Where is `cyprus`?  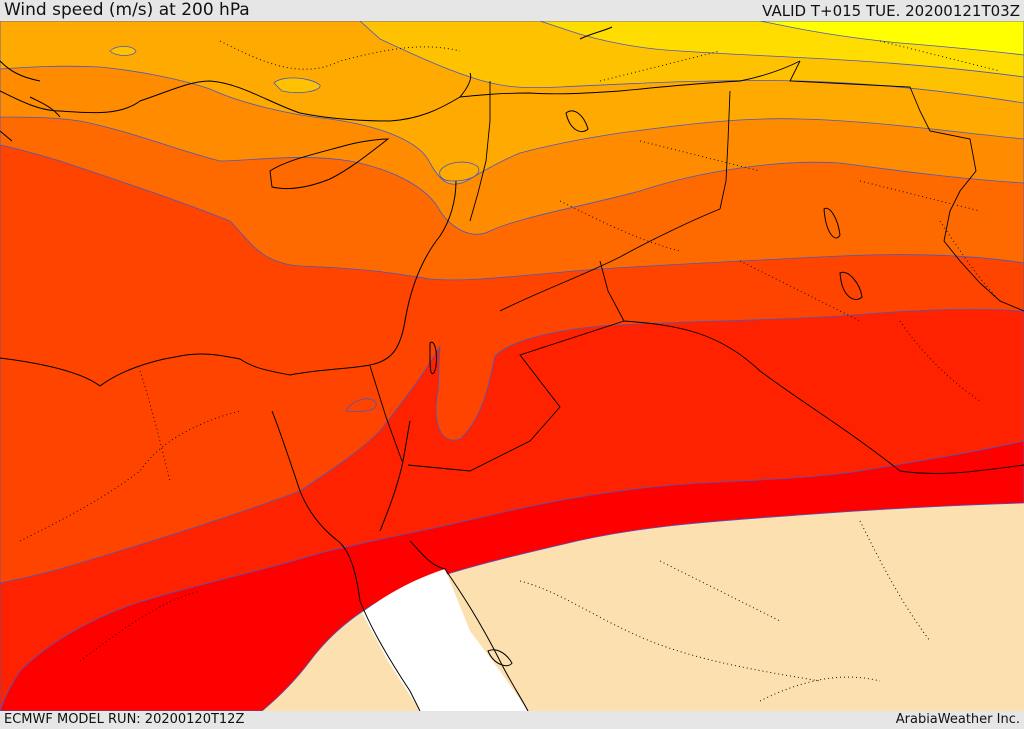 cyprus is located at coordinates (329, 164).